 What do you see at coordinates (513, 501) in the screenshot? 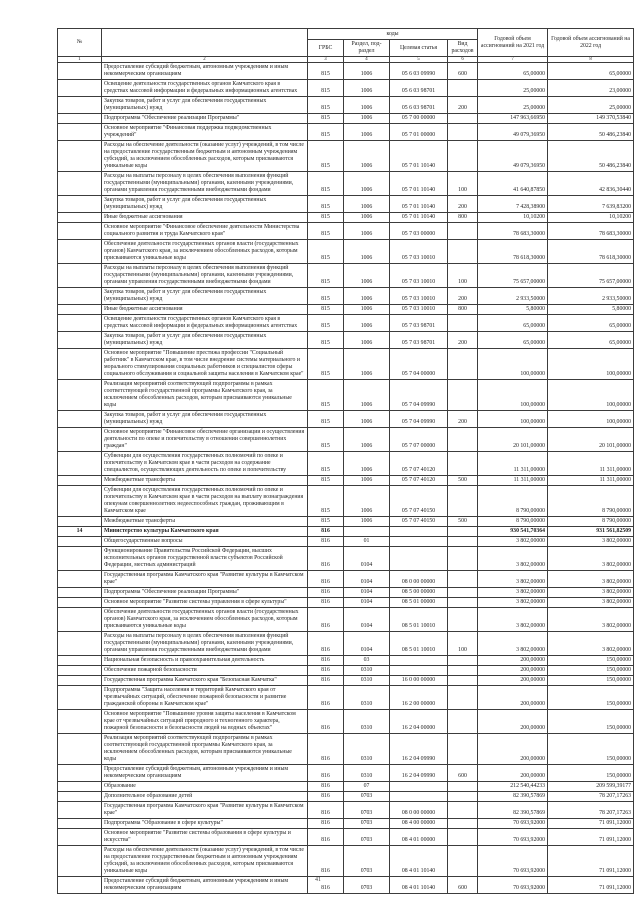
I see `cell-y2021: 8 790,00000` at bounding box center [513, 501].